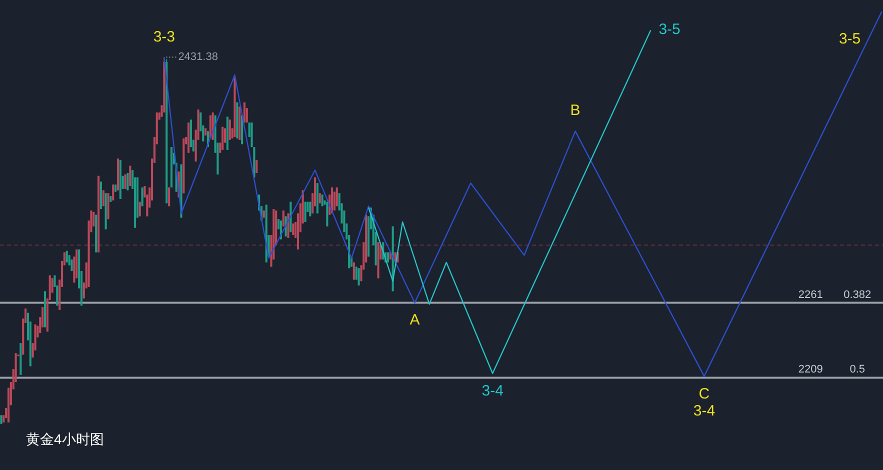 The height and width of the screenshot is (470, 883). What do you see at coordinates (415, 320) in the screenshot?
I see `data-label: A` at bounding box center [415, 320].